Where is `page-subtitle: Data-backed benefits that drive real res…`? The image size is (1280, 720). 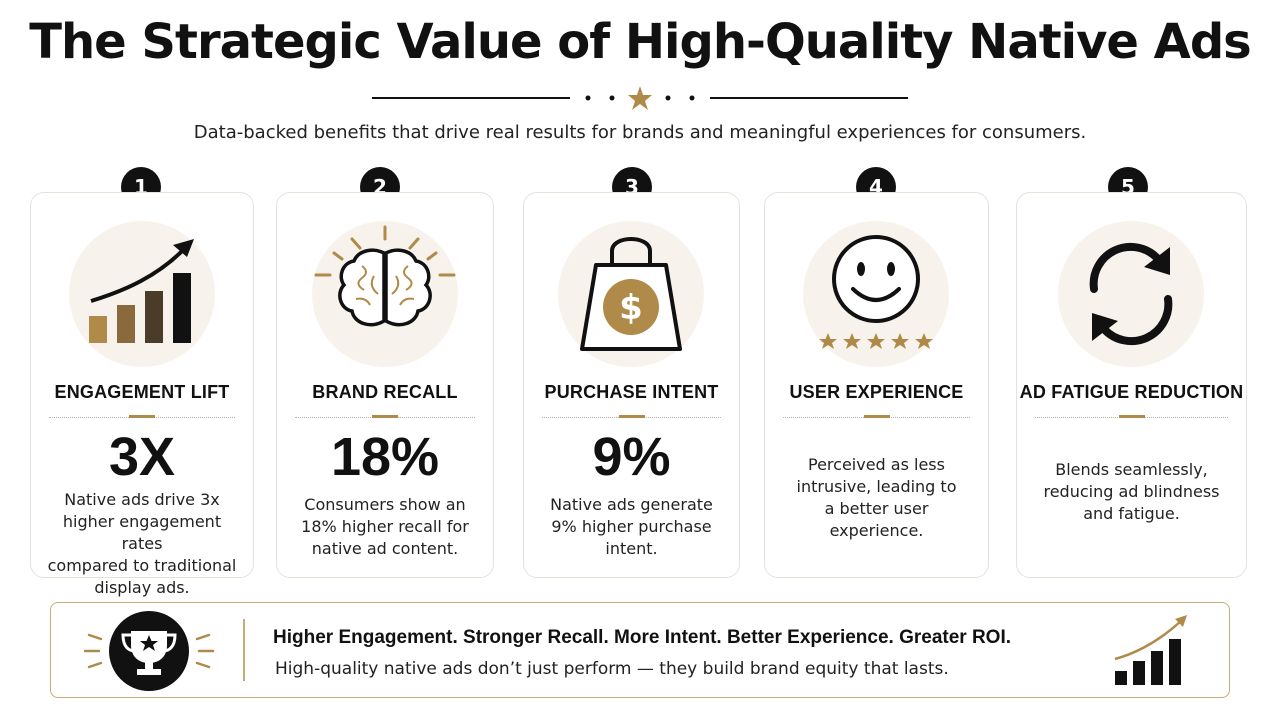 page-subtitle: Data-backed benefits that drive real res… is located at coordinates (640, 132).